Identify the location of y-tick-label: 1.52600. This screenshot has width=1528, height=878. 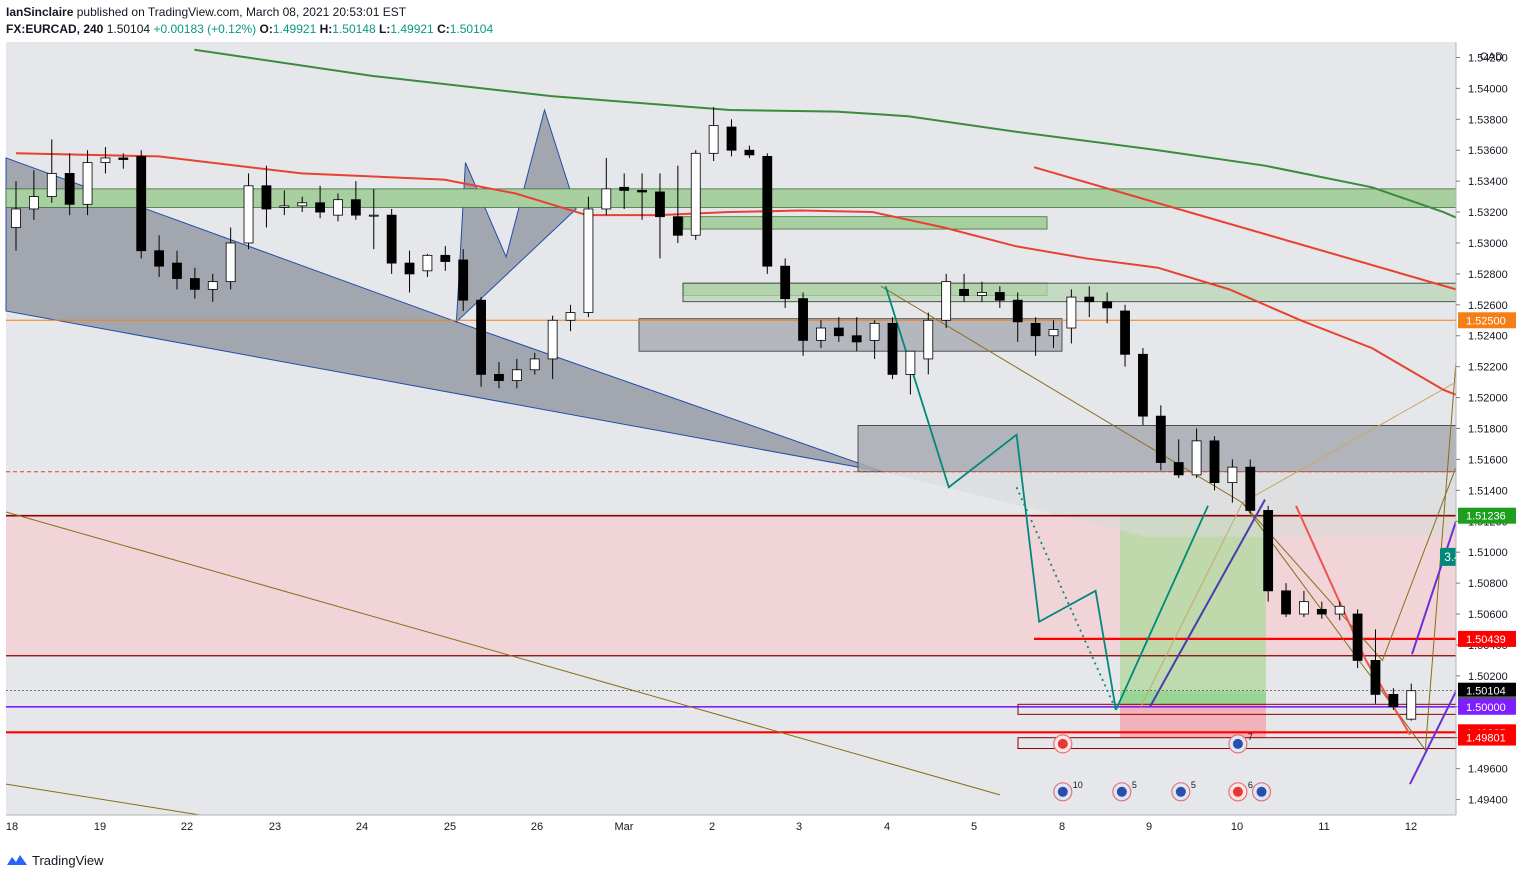
(1488, 306).